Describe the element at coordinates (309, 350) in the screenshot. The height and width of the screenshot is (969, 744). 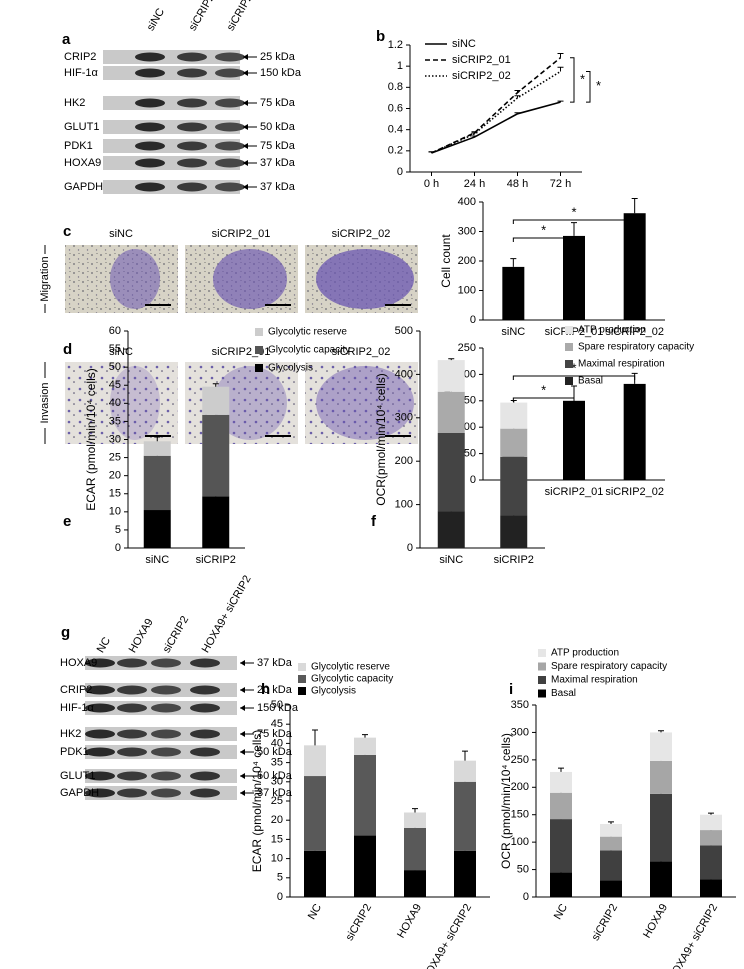
I see `legend-label: Glycolytic capacity` at that location.